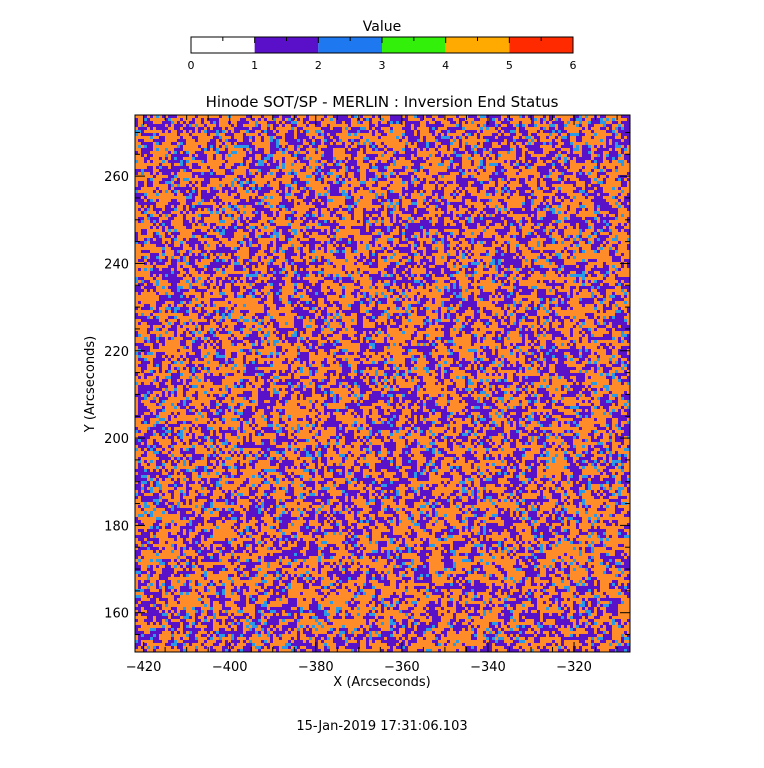 Image resolution: width=764 pixels, height=768 pixels. I want to click on y-axis-label: Y (Arcseconds), so click(90, 384).